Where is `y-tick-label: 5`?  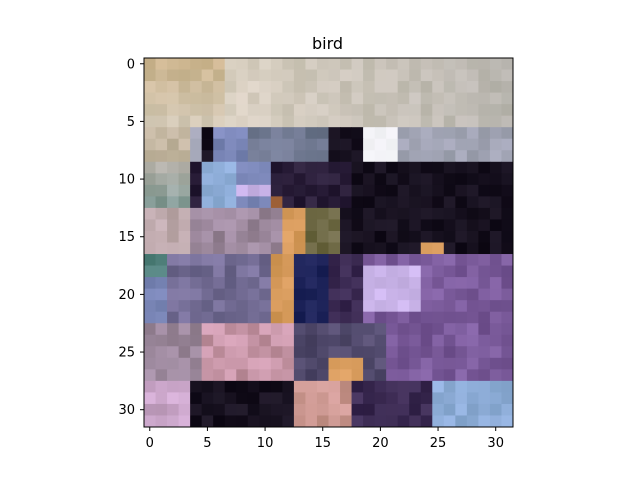 y-tick-label: 5 is located at coordinates (131, 122).